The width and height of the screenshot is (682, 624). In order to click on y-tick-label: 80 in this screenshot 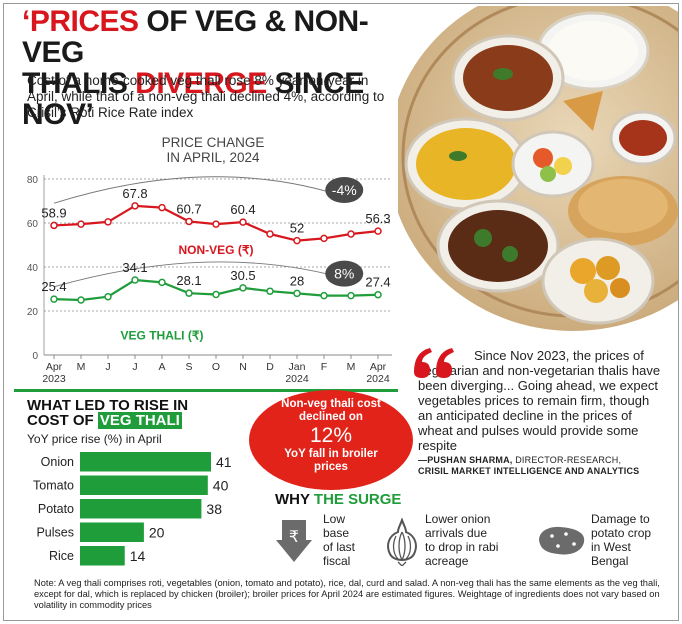, I will do `click(33, 180)`.